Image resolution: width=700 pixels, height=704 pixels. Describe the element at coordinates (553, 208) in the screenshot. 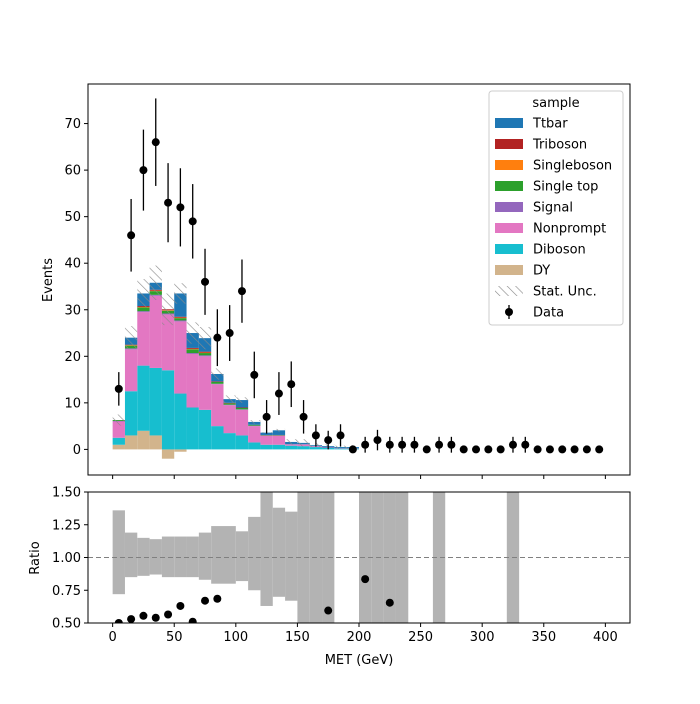

I see `legend-label: Signal` at that location.